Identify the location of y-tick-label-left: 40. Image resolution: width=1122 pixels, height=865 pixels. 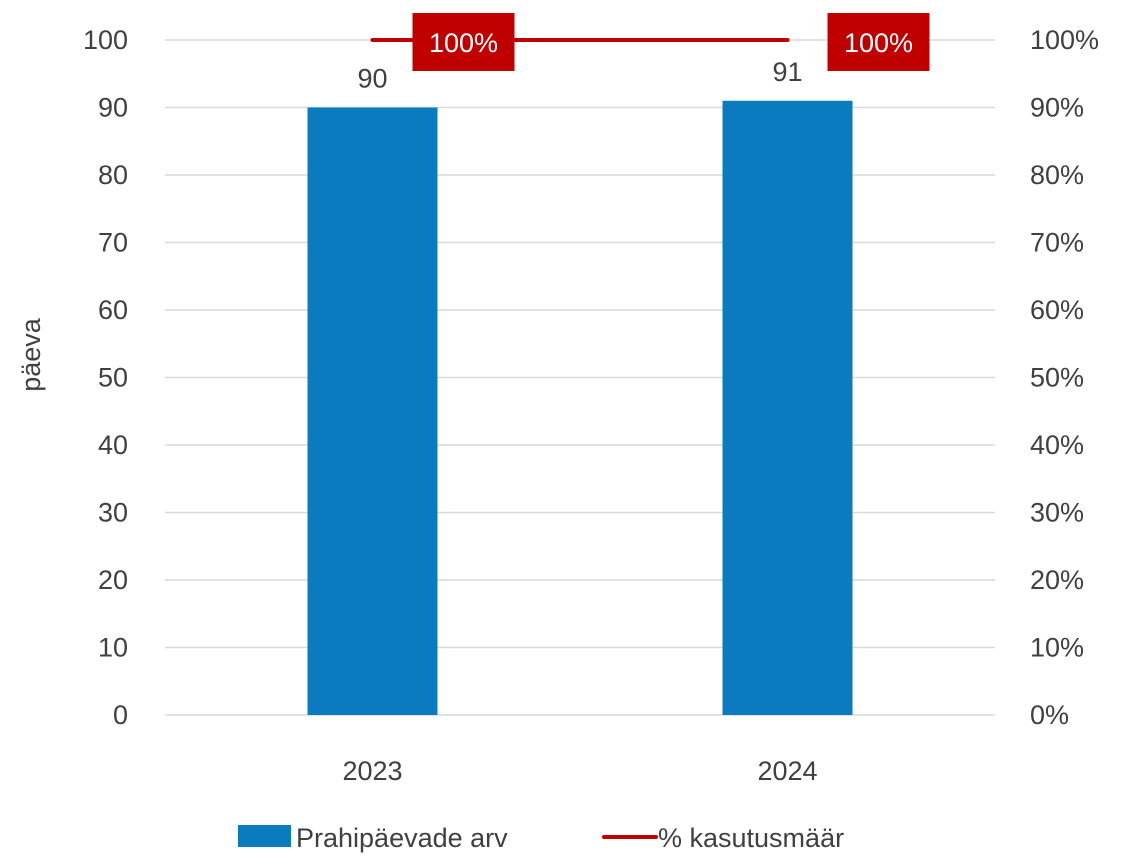
(113, 445).